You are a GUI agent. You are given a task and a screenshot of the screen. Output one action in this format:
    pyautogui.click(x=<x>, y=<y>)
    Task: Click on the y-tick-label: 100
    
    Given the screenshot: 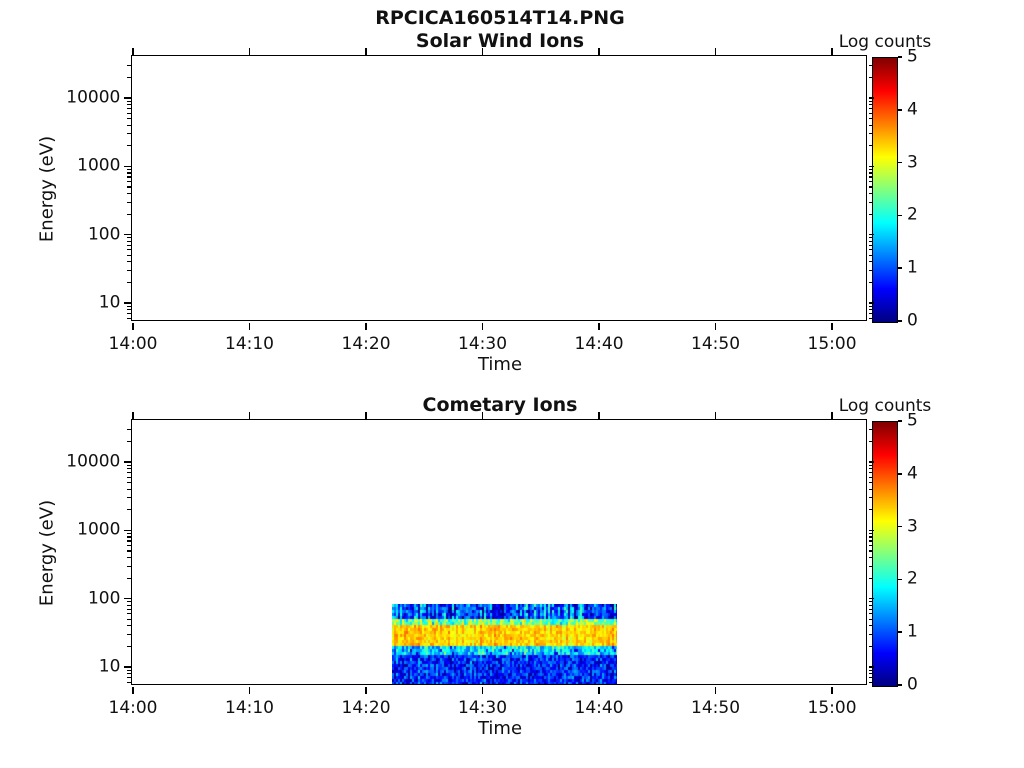 What is the action you would take?
    pyautogui.click(x=104, y=234)
    